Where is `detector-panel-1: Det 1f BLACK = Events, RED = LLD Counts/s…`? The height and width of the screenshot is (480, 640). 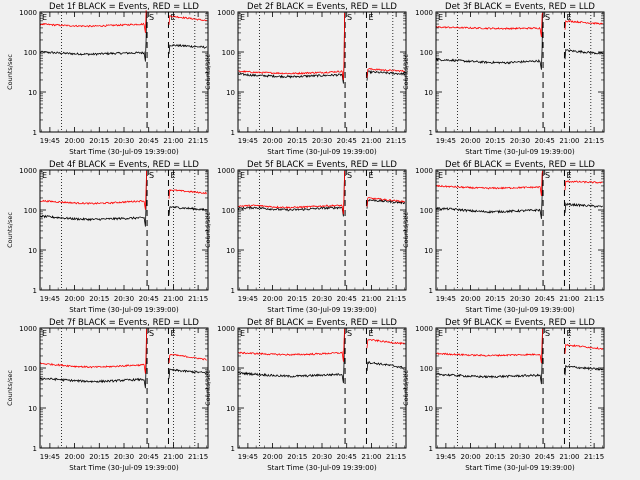
detector-panel-1: Det 1f BLACK = Events, RED = LLD Counts/s… is located at coordinates (107, 79).